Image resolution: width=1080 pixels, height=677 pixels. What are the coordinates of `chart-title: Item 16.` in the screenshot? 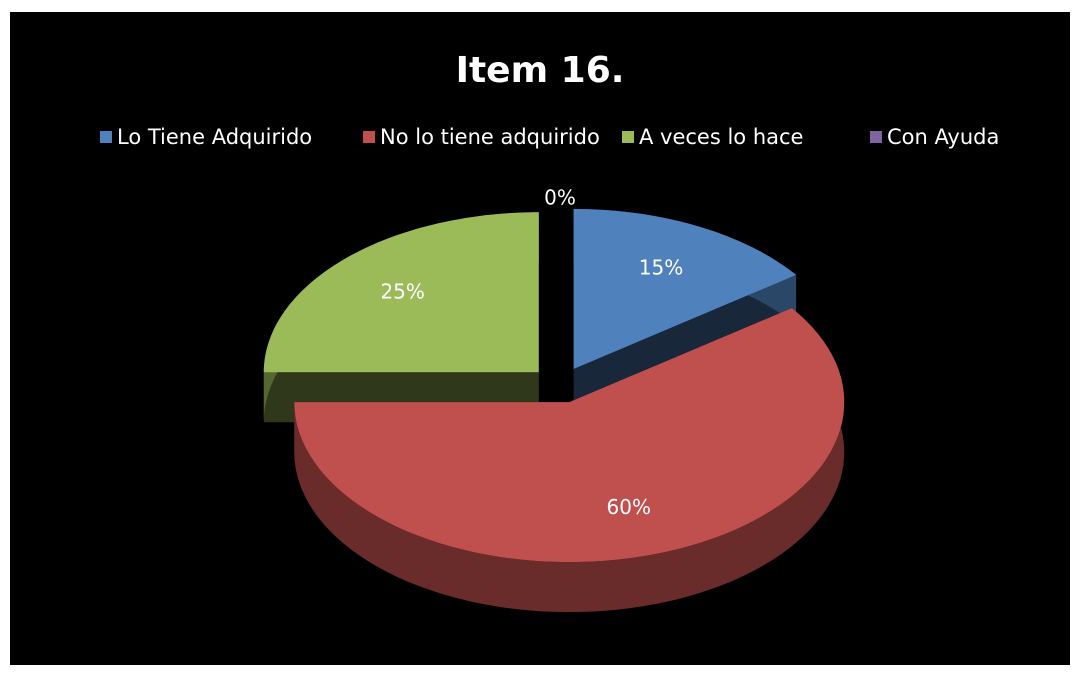 It's located at (540, 70).